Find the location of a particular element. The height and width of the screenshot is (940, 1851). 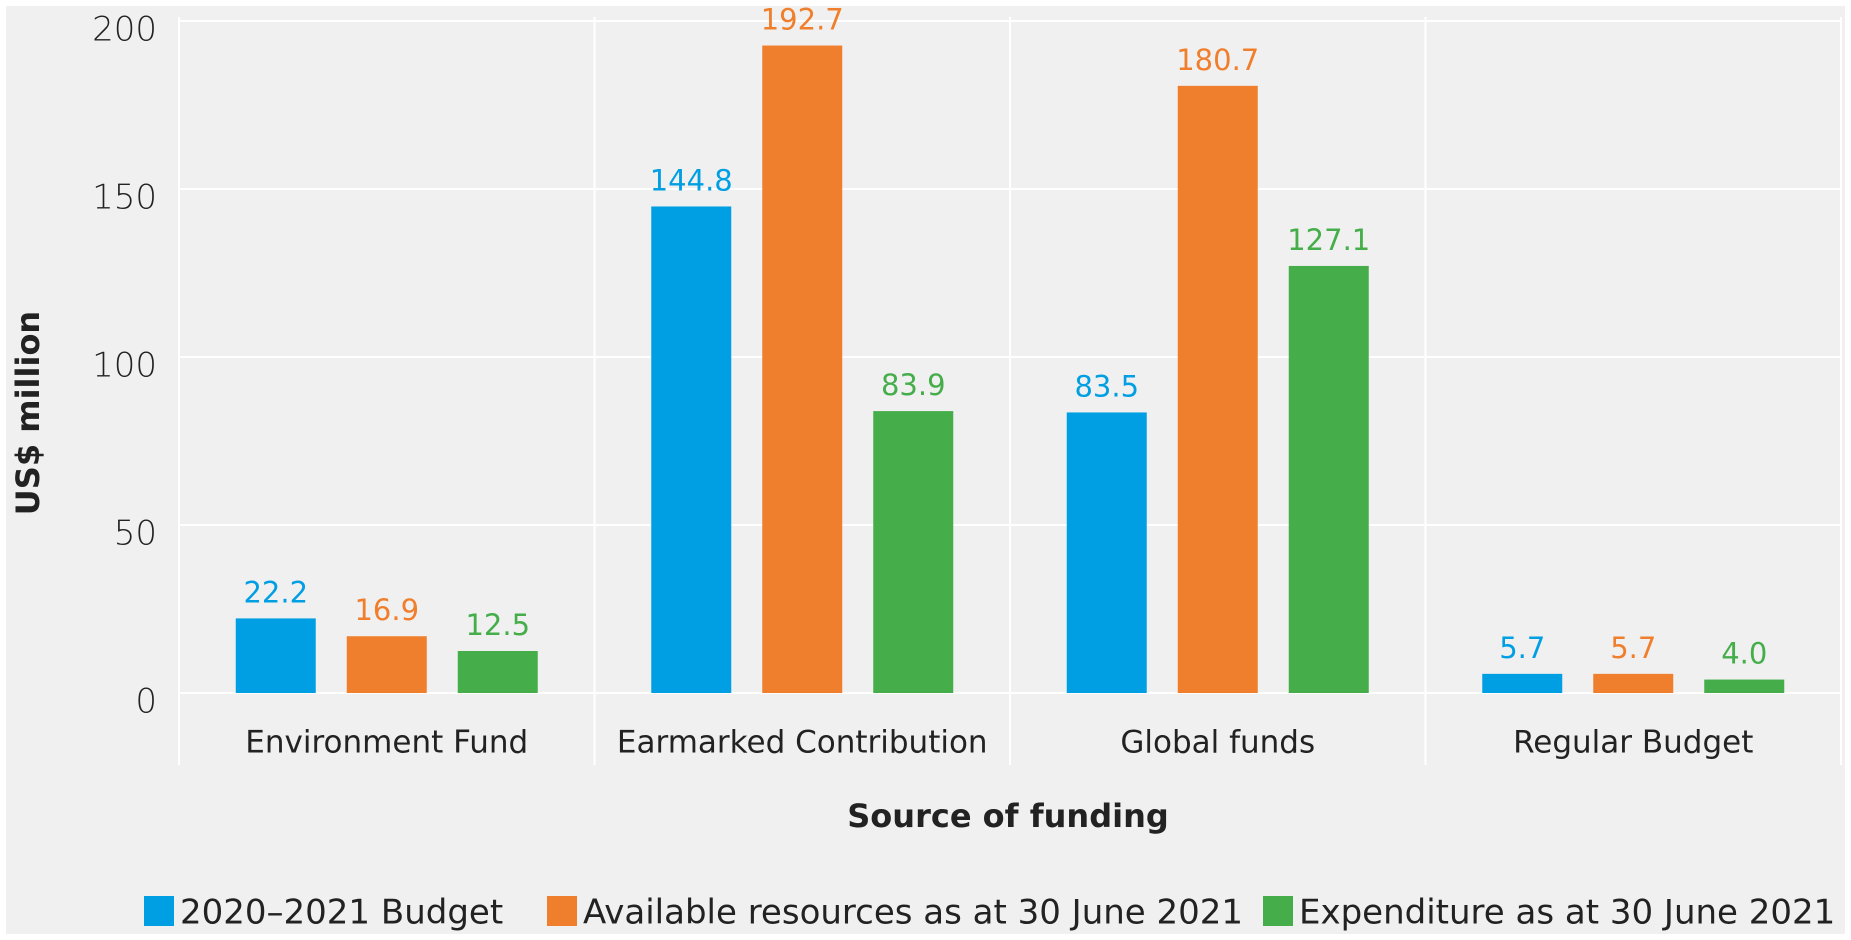

y-tick-label: 50 is located at coordinates (135, 534).